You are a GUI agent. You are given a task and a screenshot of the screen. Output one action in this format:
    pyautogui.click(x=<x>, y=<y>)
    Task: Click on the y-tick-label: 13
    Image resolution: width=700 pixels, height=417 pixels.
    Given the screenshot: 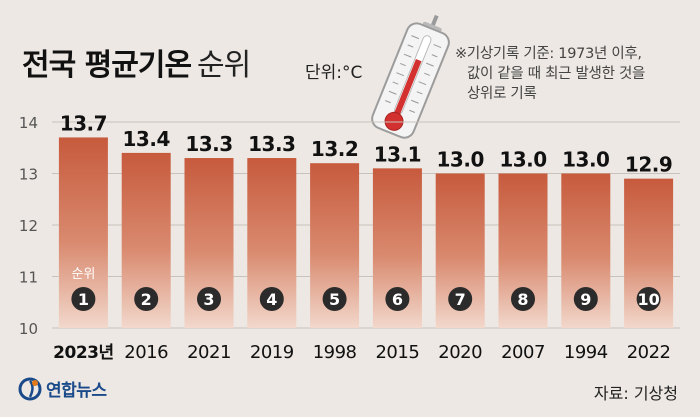 What is the action you would take?
    pyautogui.click(x=28, y=175)
    